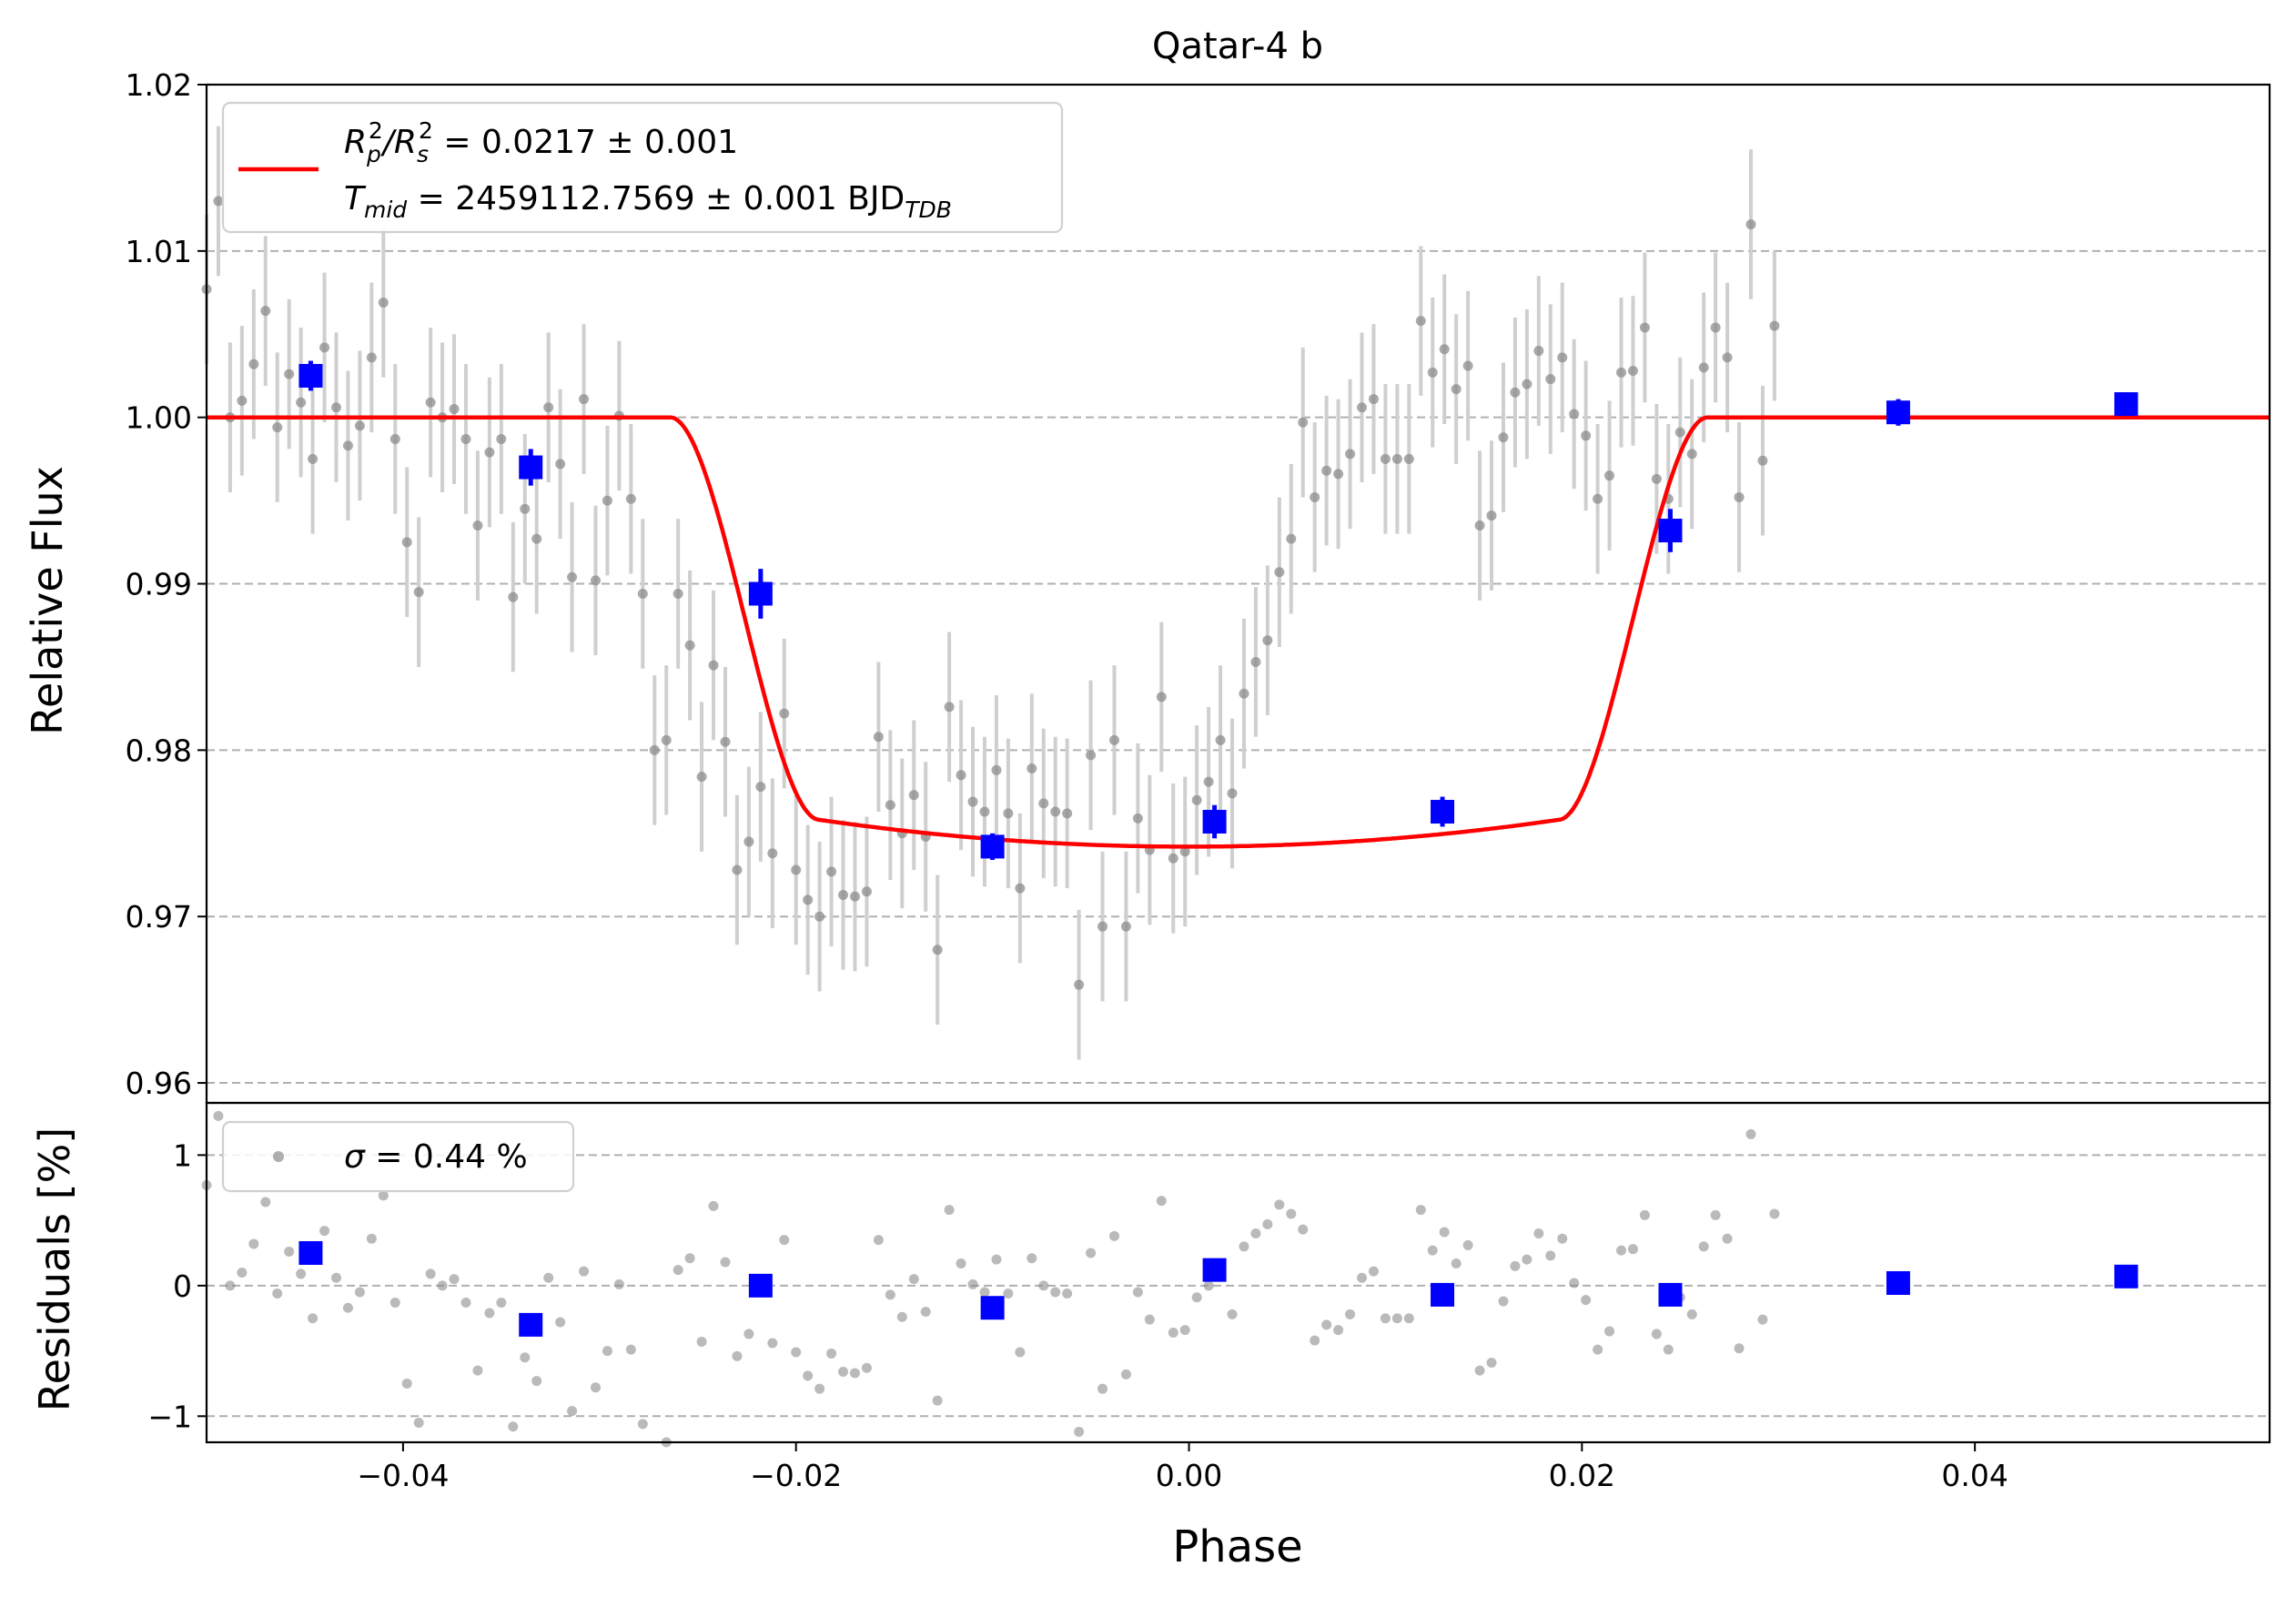  Describe the element at coordinates (55, 1269) in the screenshot. I see `residual-y-axis-label: Residuals [%]` at that location.